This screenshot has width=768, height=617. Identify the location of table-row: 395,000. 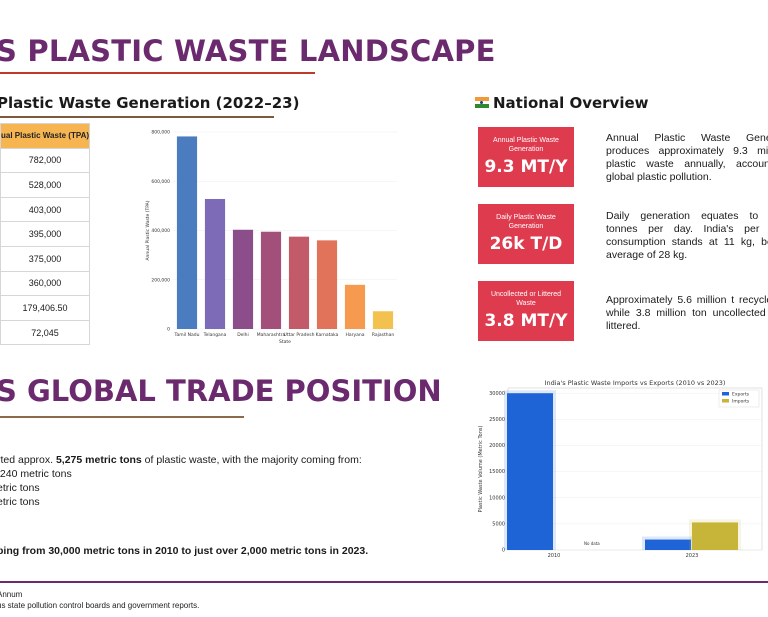
(45, 234).